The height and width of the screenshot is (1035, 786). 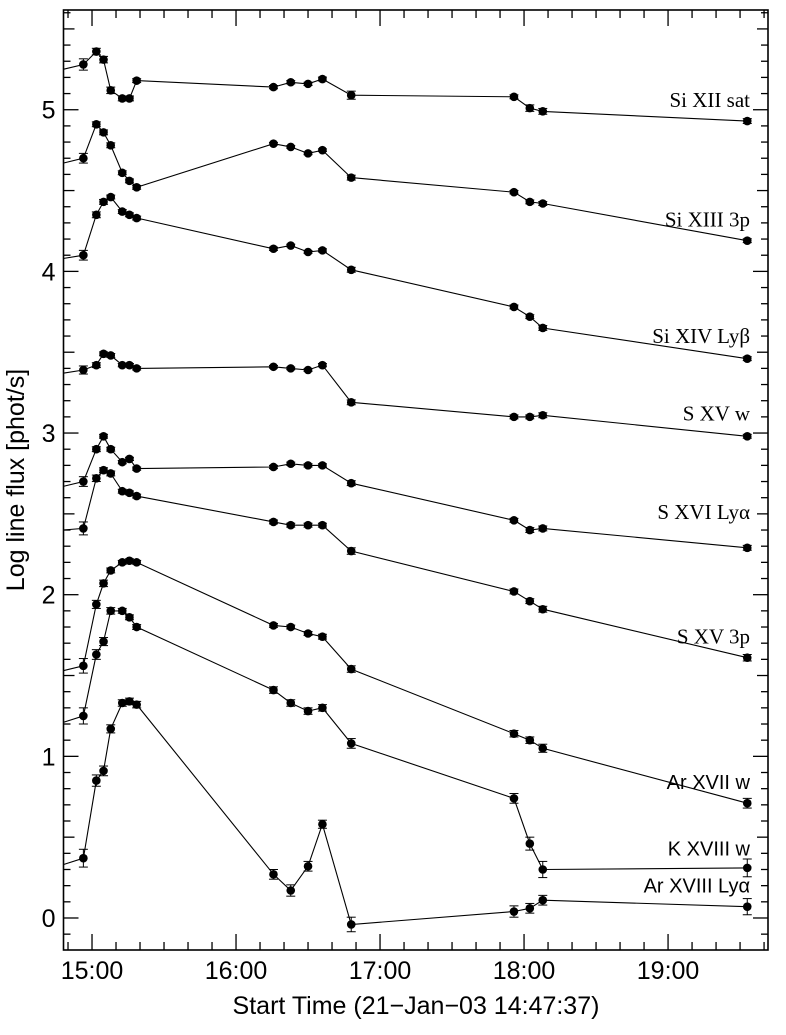 I want to click on x-tick-label: 16:00, so click(x=236, y=971).